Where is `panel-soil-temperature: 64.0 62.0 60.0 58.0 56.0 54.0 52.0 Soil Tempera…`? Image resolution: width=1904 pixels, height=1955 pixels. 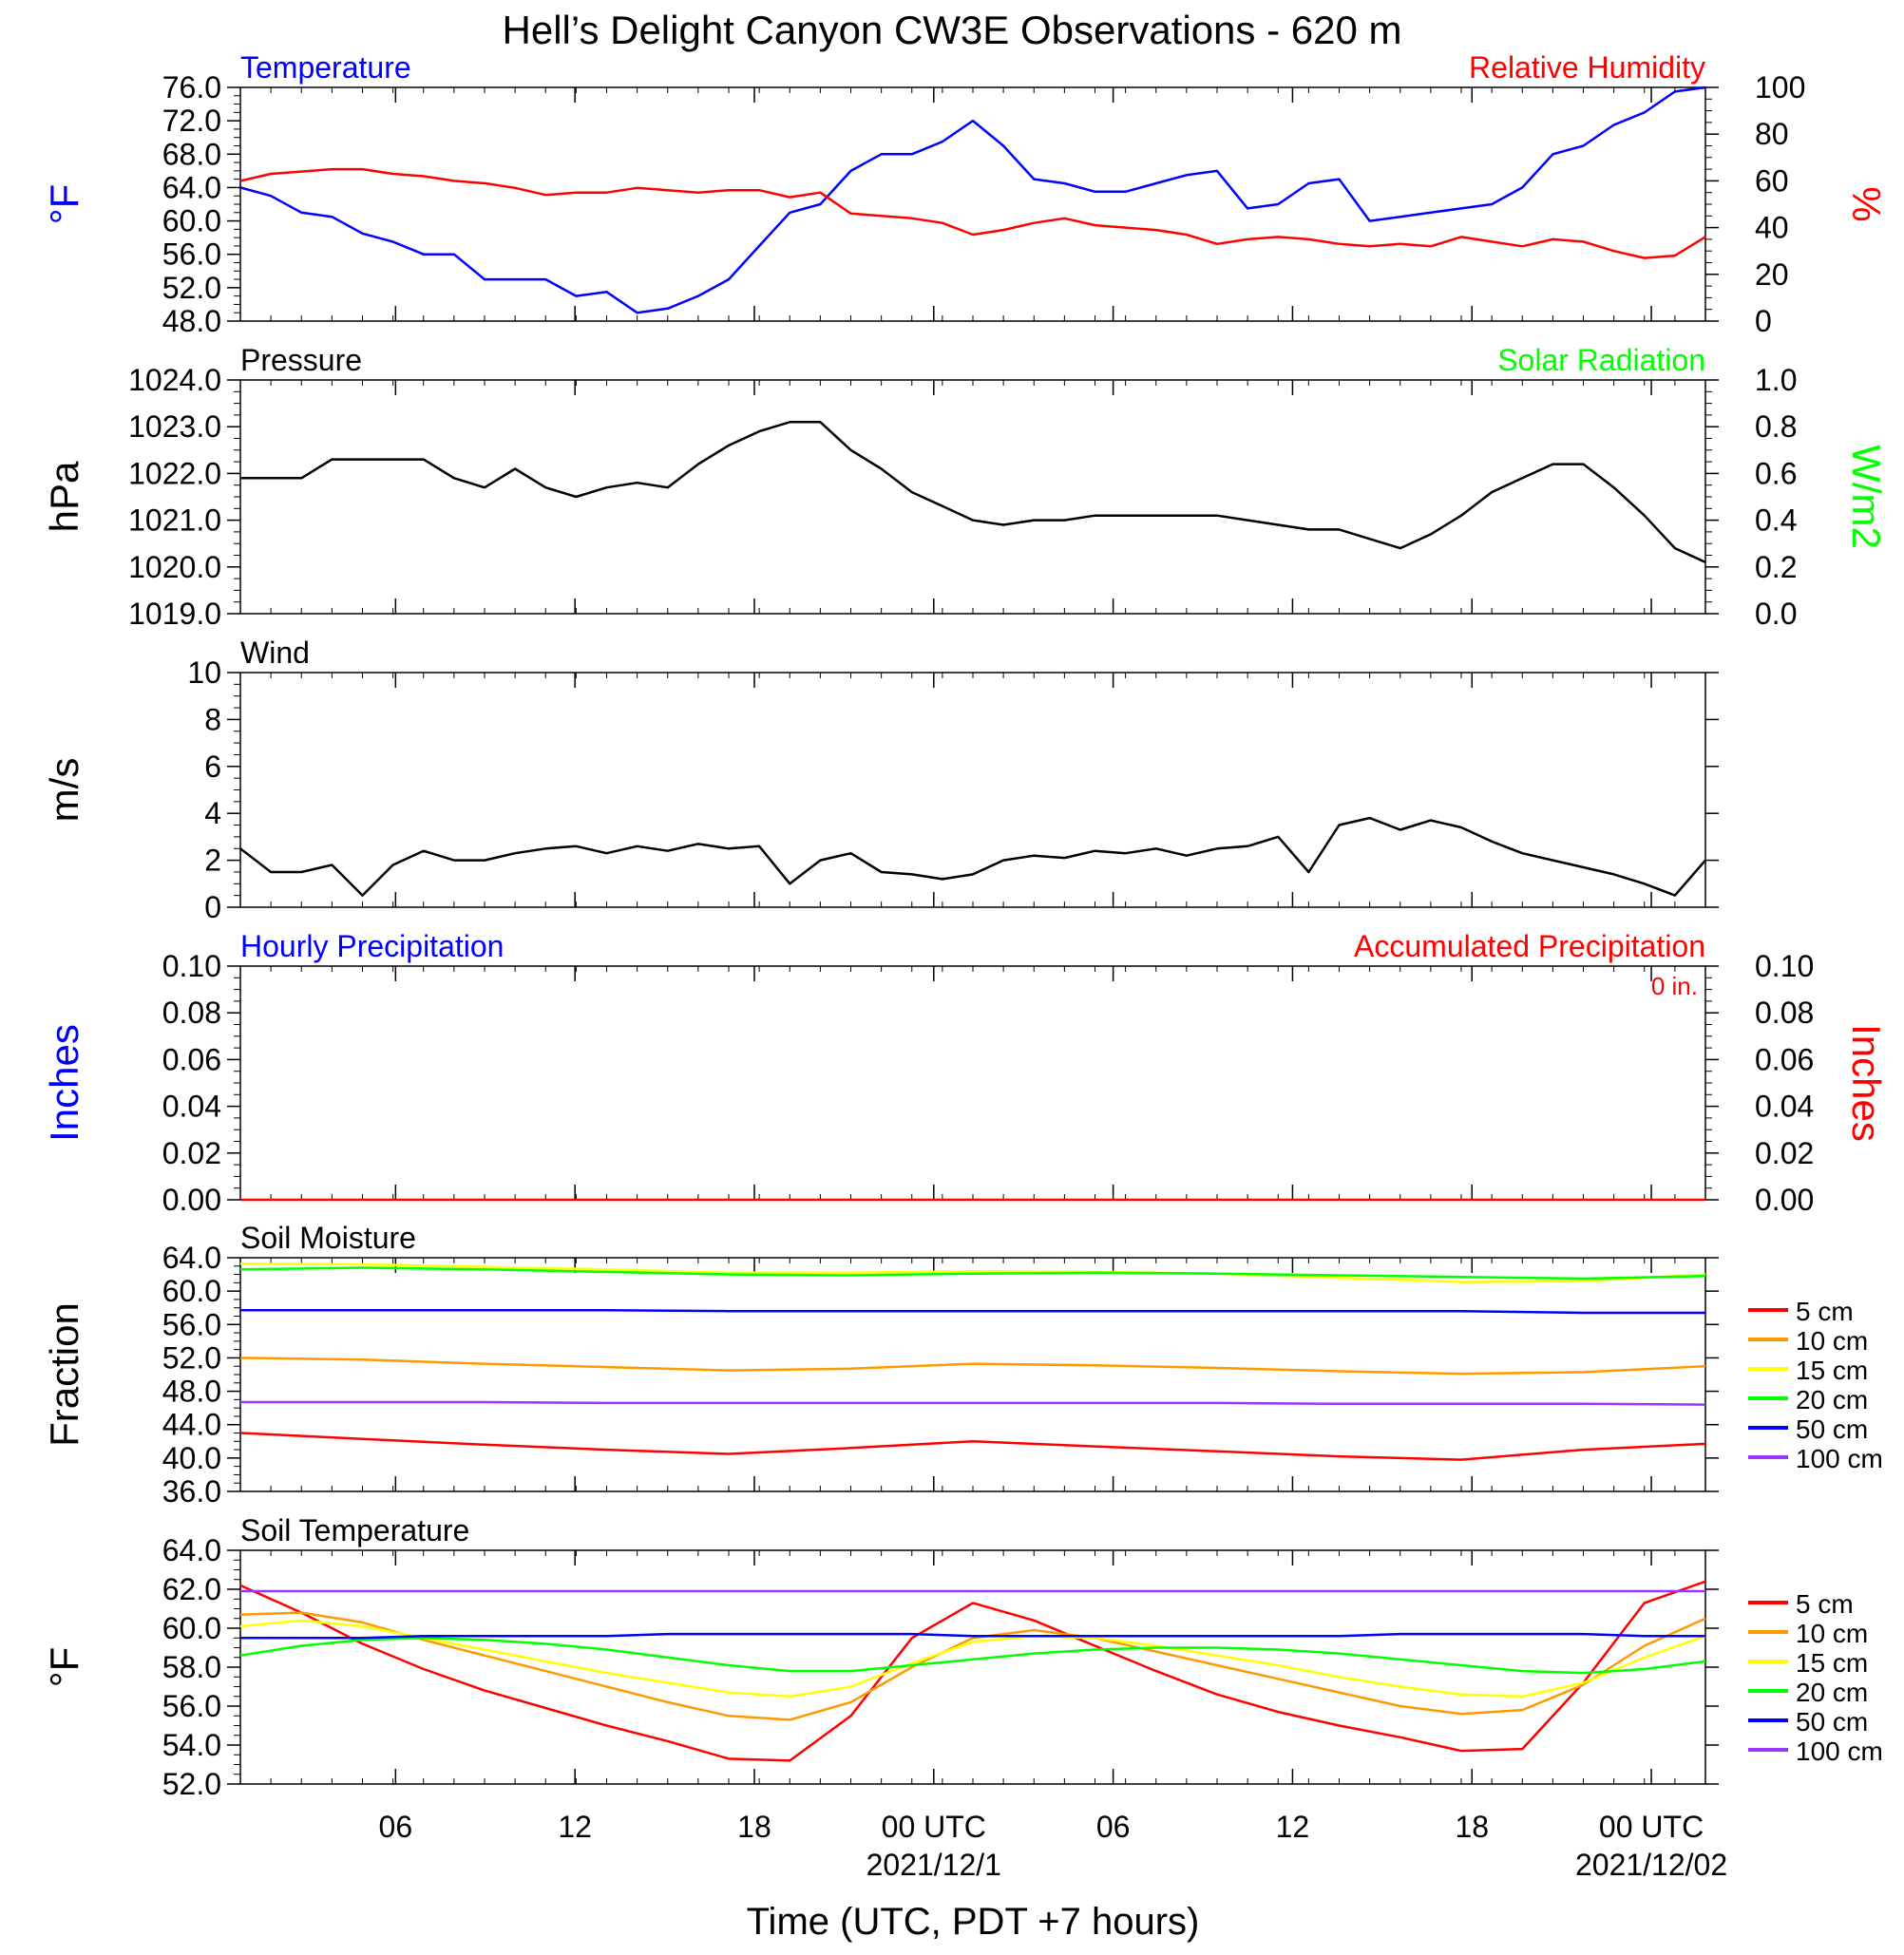
panel-soil-temperature: 64.0 62.0 60.0 58.0 56.0 54.0 52.0 Soil Tempera… is located at coordinates (963, 1657).